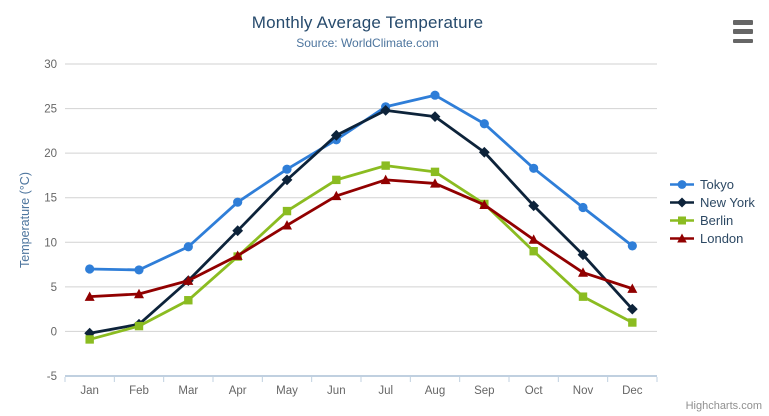 The width and height of the screenshot is (769, 416). I want to click on point-new-york-oct, so click(534, 206).